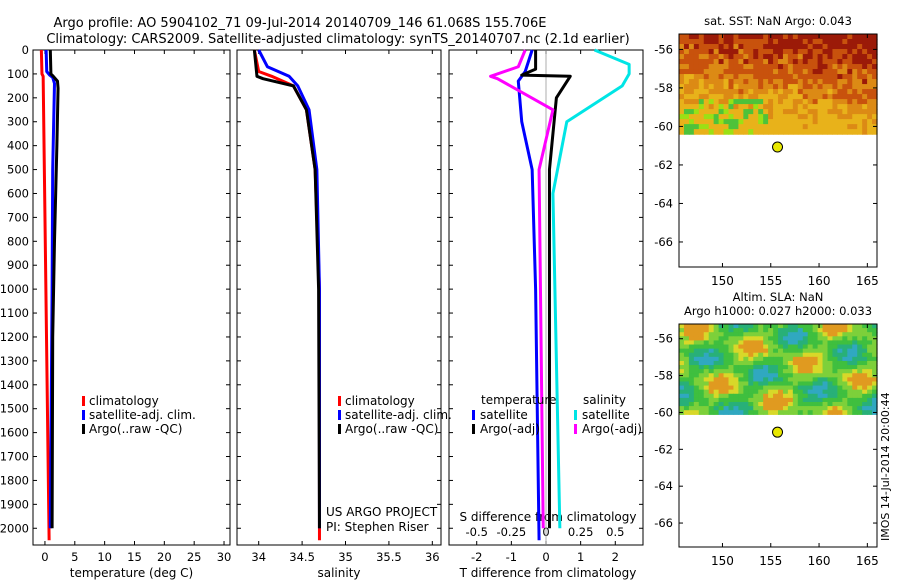 The height and width of the screenshot is (580, 900). Describe the element at coordinates (289, 289) in the screenshot. I see `salinity-series-satellite-adj-clim-` at that location.